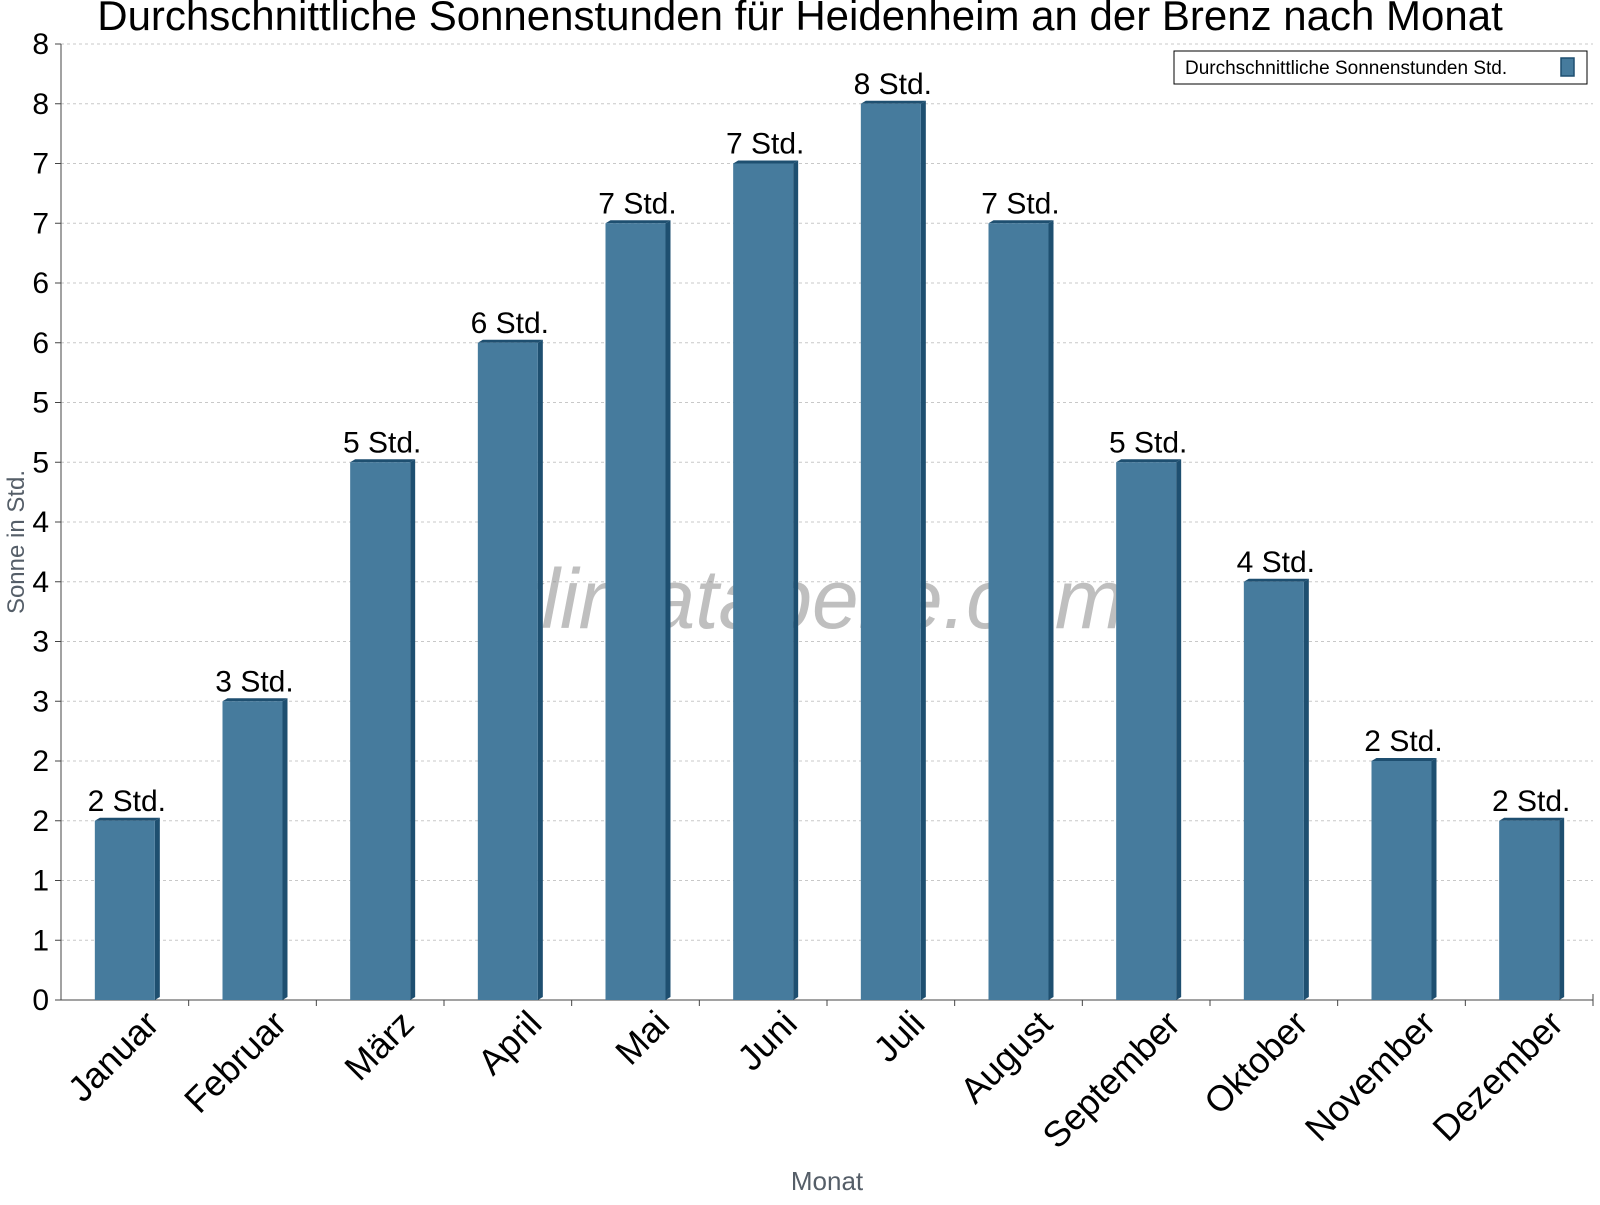 The image size is (1600, 1205). I want to click on x-tick-label: Mai, so click(642, 1038).